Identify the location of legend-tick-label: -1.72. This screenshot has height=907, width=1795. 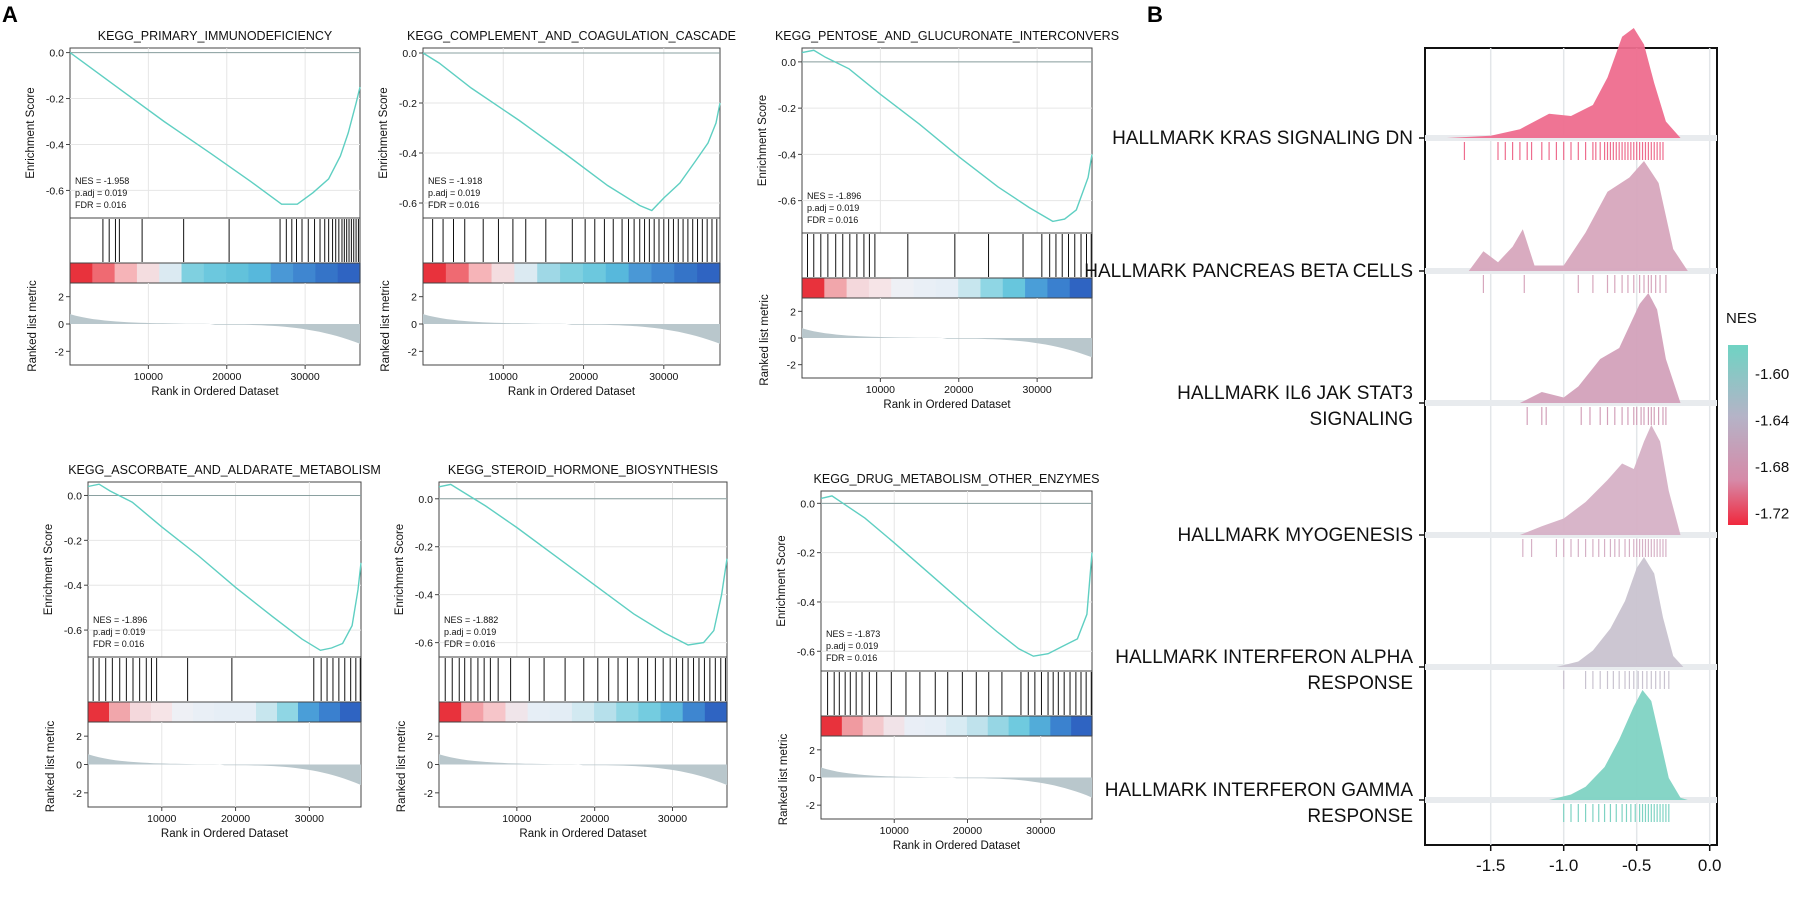
(1772, 513).